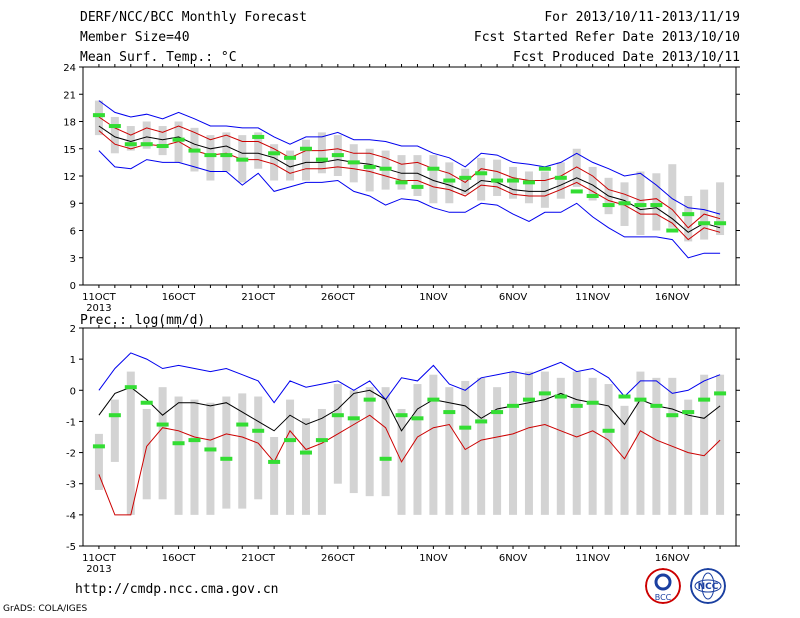 Image resolution: width=800 pixels, height=618 pixels. Describe the element at coordinates (409, 204) in the screenshot. I see `temp-min-line` at that location.